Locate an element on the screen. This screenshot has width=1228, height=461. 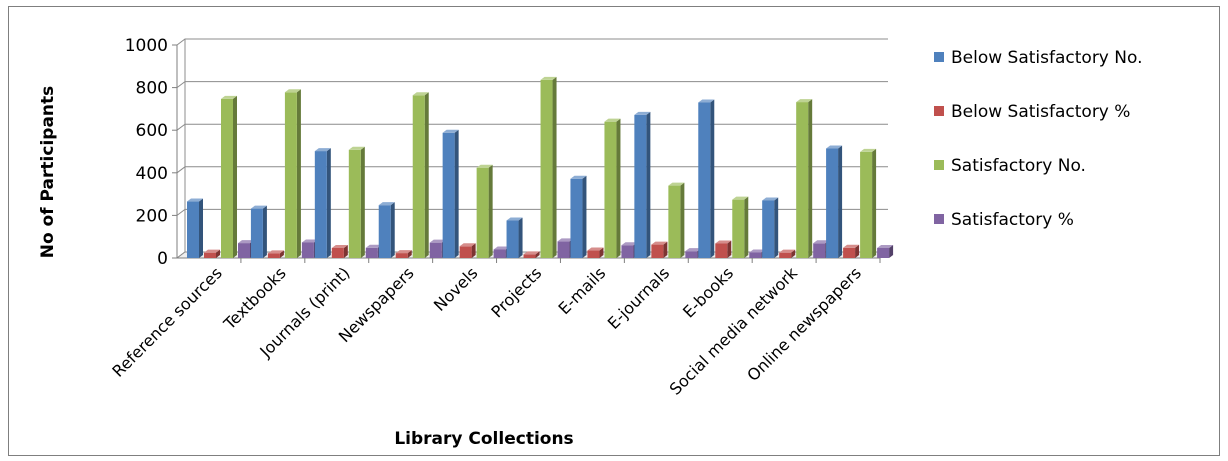
legend-item: Below Satisfactory No. is located at coordinates (1038, 58).